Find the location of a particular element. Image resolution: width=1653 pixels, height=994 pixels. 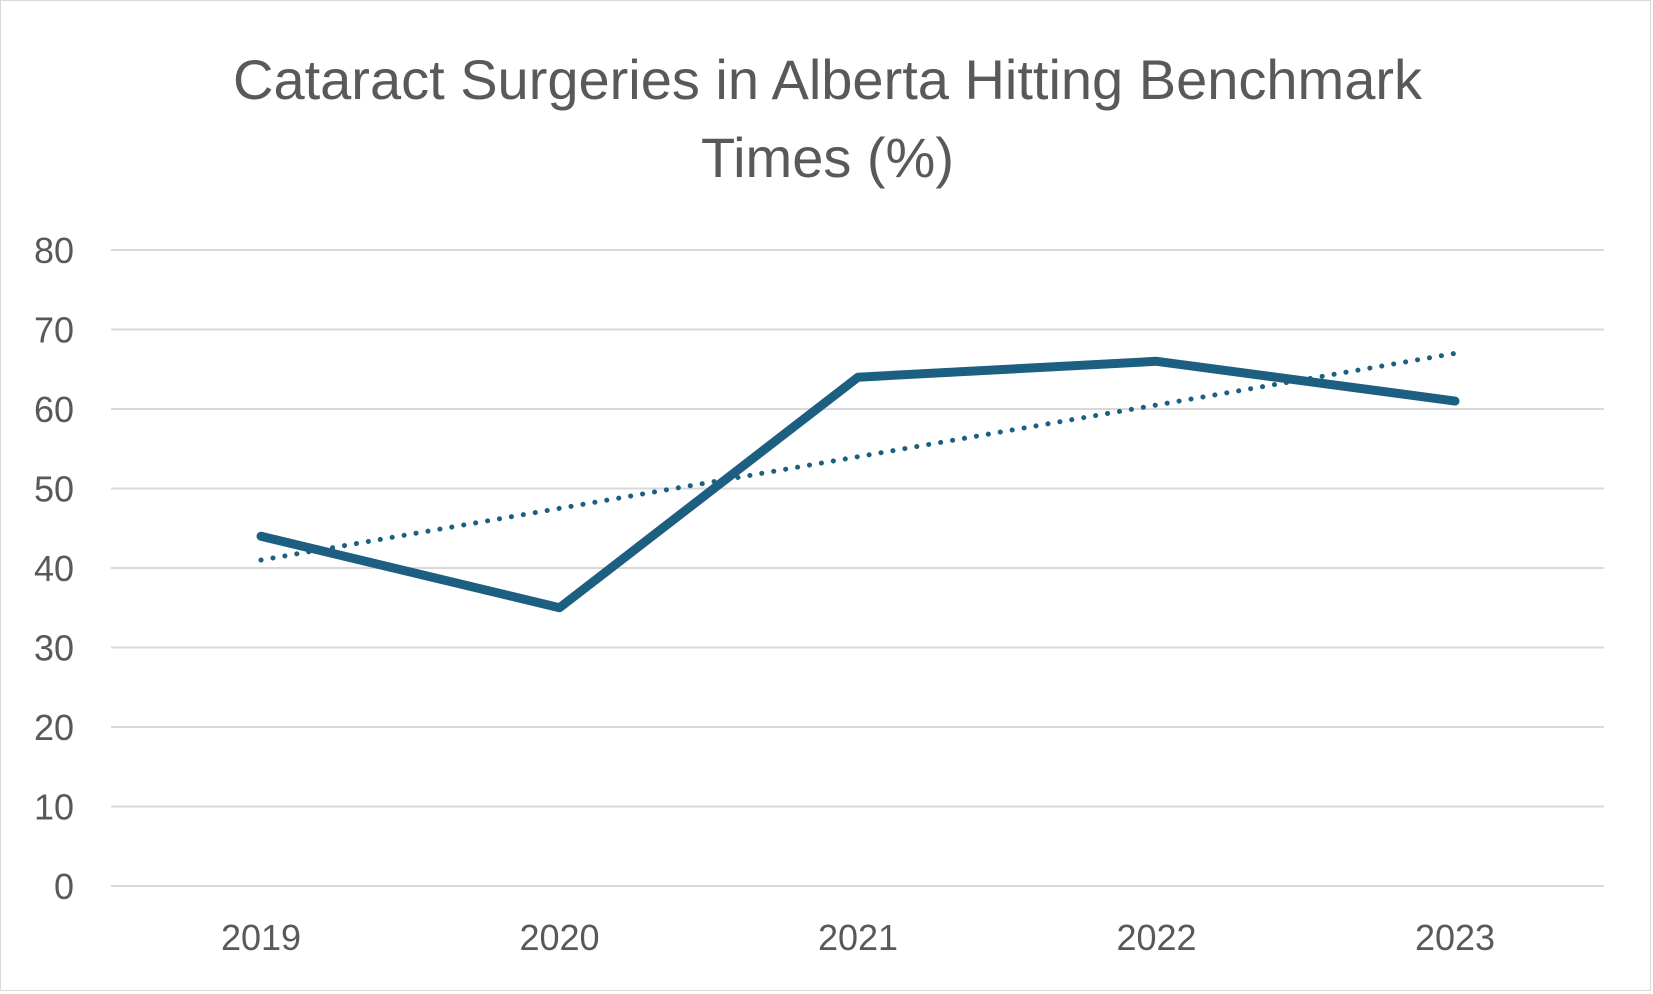

y-tick-label: 10 is located at coordinates (54, 807).